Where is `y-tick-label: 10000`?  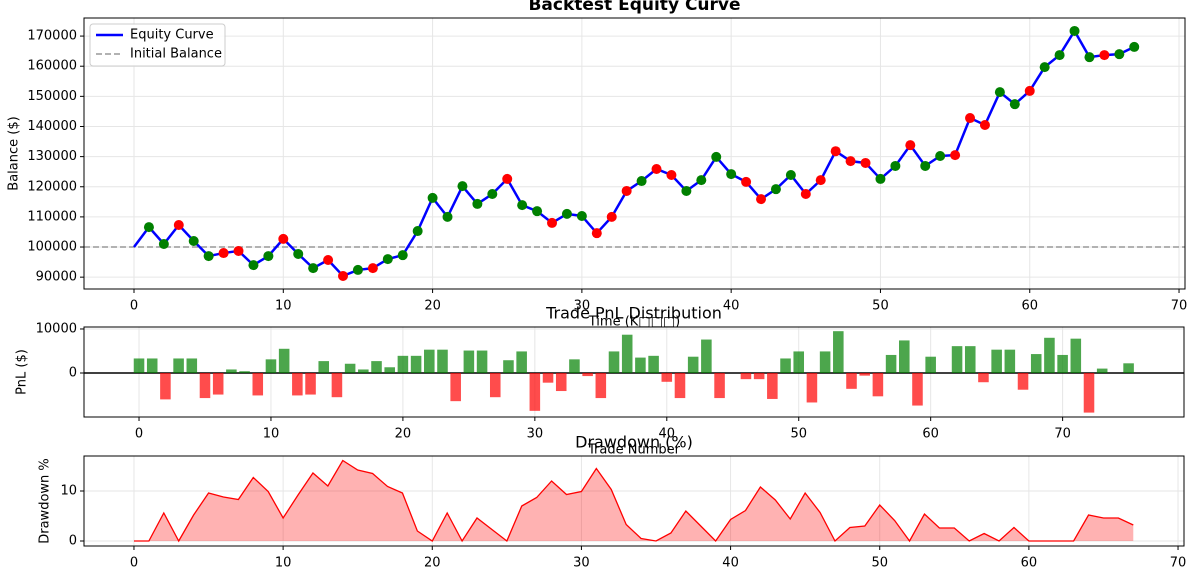 y-tick-label: 10000 is located at coordinates (56, 328).